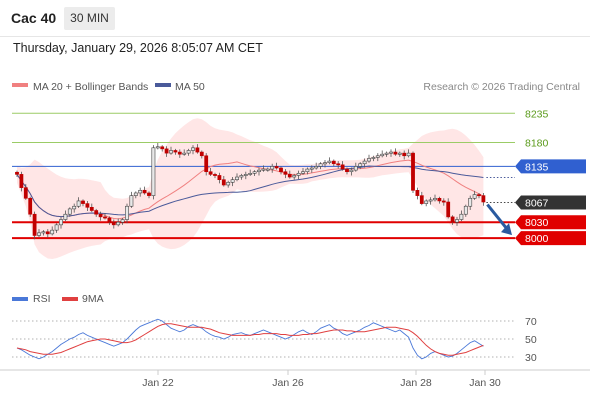  I want to click on timeframe-badge: 30 MIN, so click(89, 18).